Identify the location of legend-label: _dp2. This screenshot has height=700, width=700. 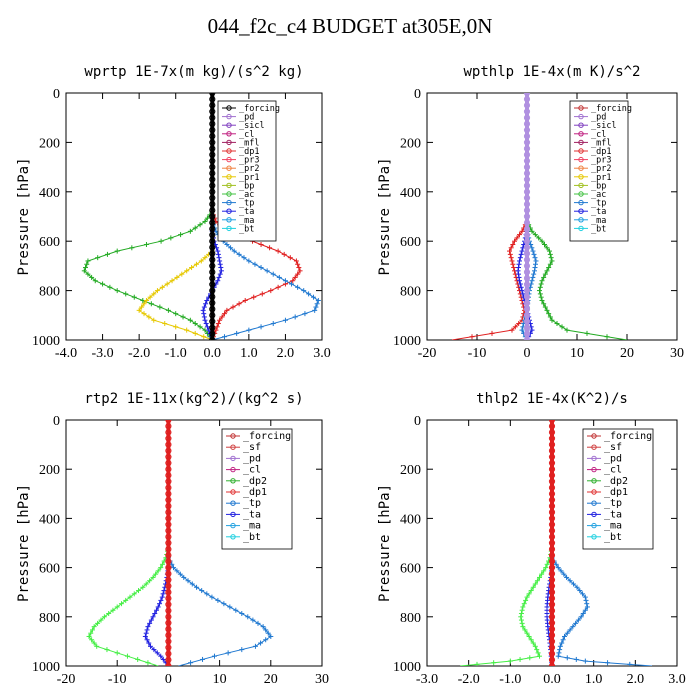
(255, 481).